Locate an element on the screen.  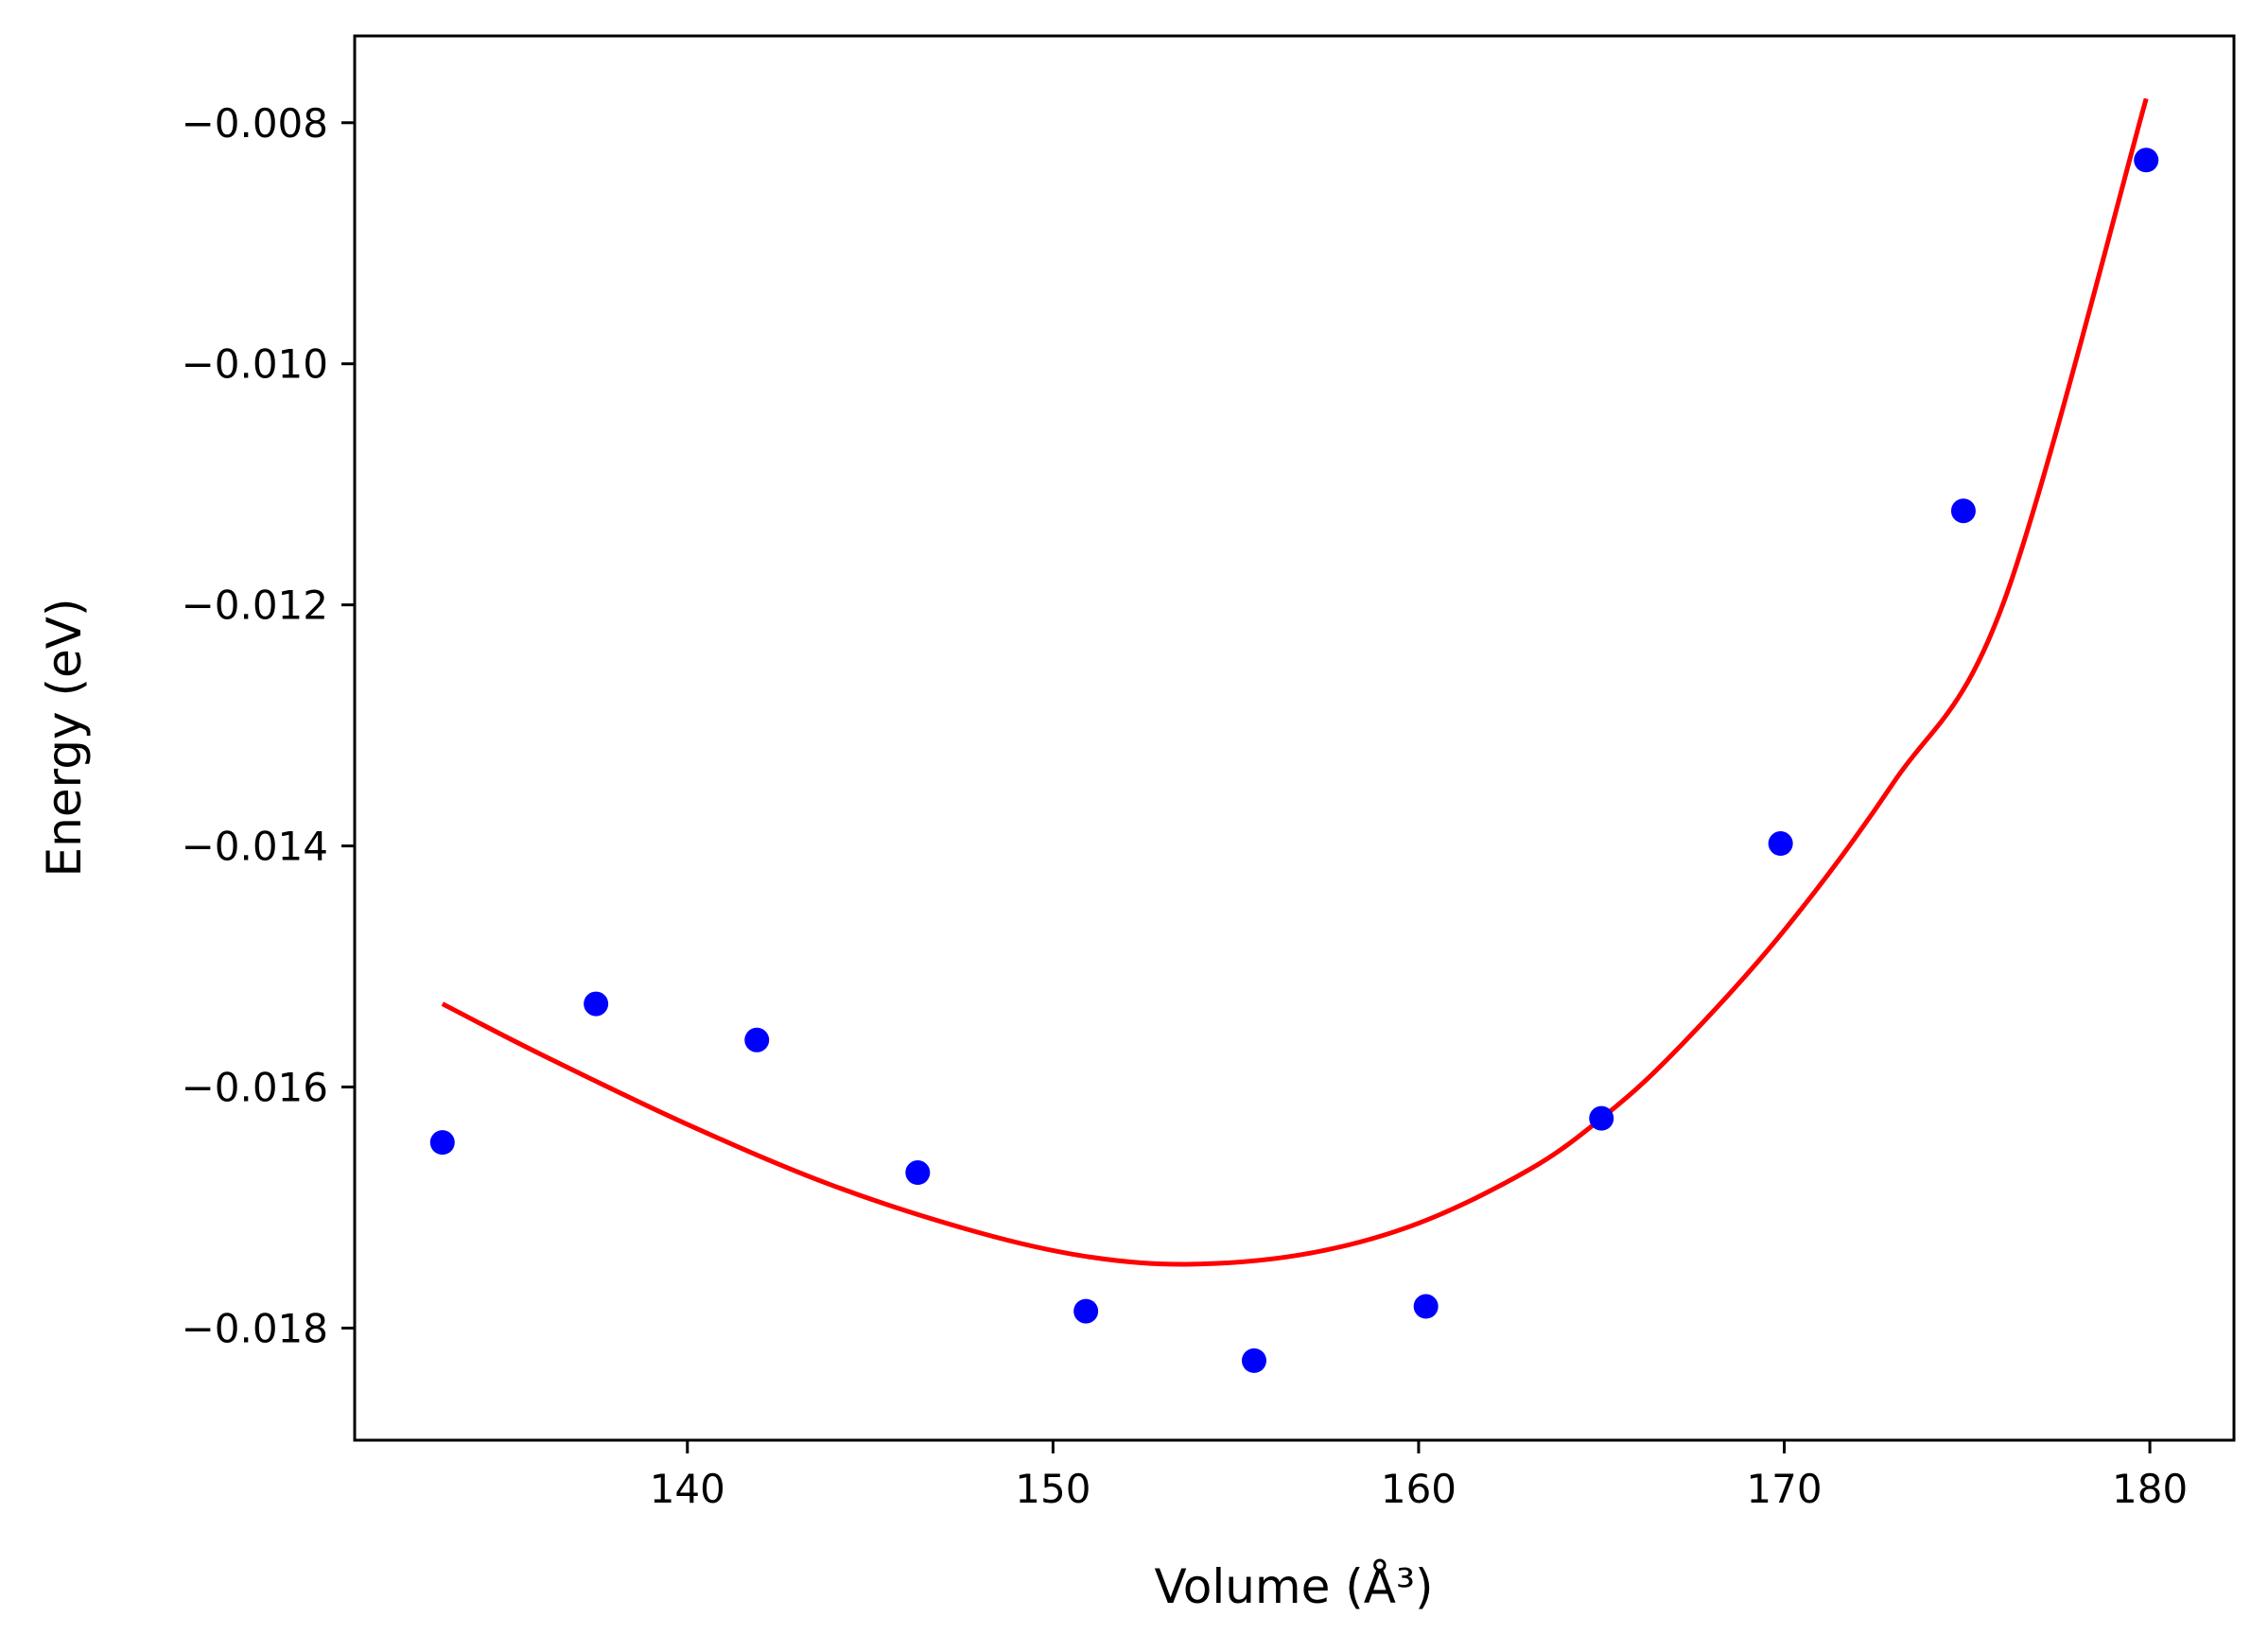
y-tick-label: −0.008 is located at coordinates (255, 124).